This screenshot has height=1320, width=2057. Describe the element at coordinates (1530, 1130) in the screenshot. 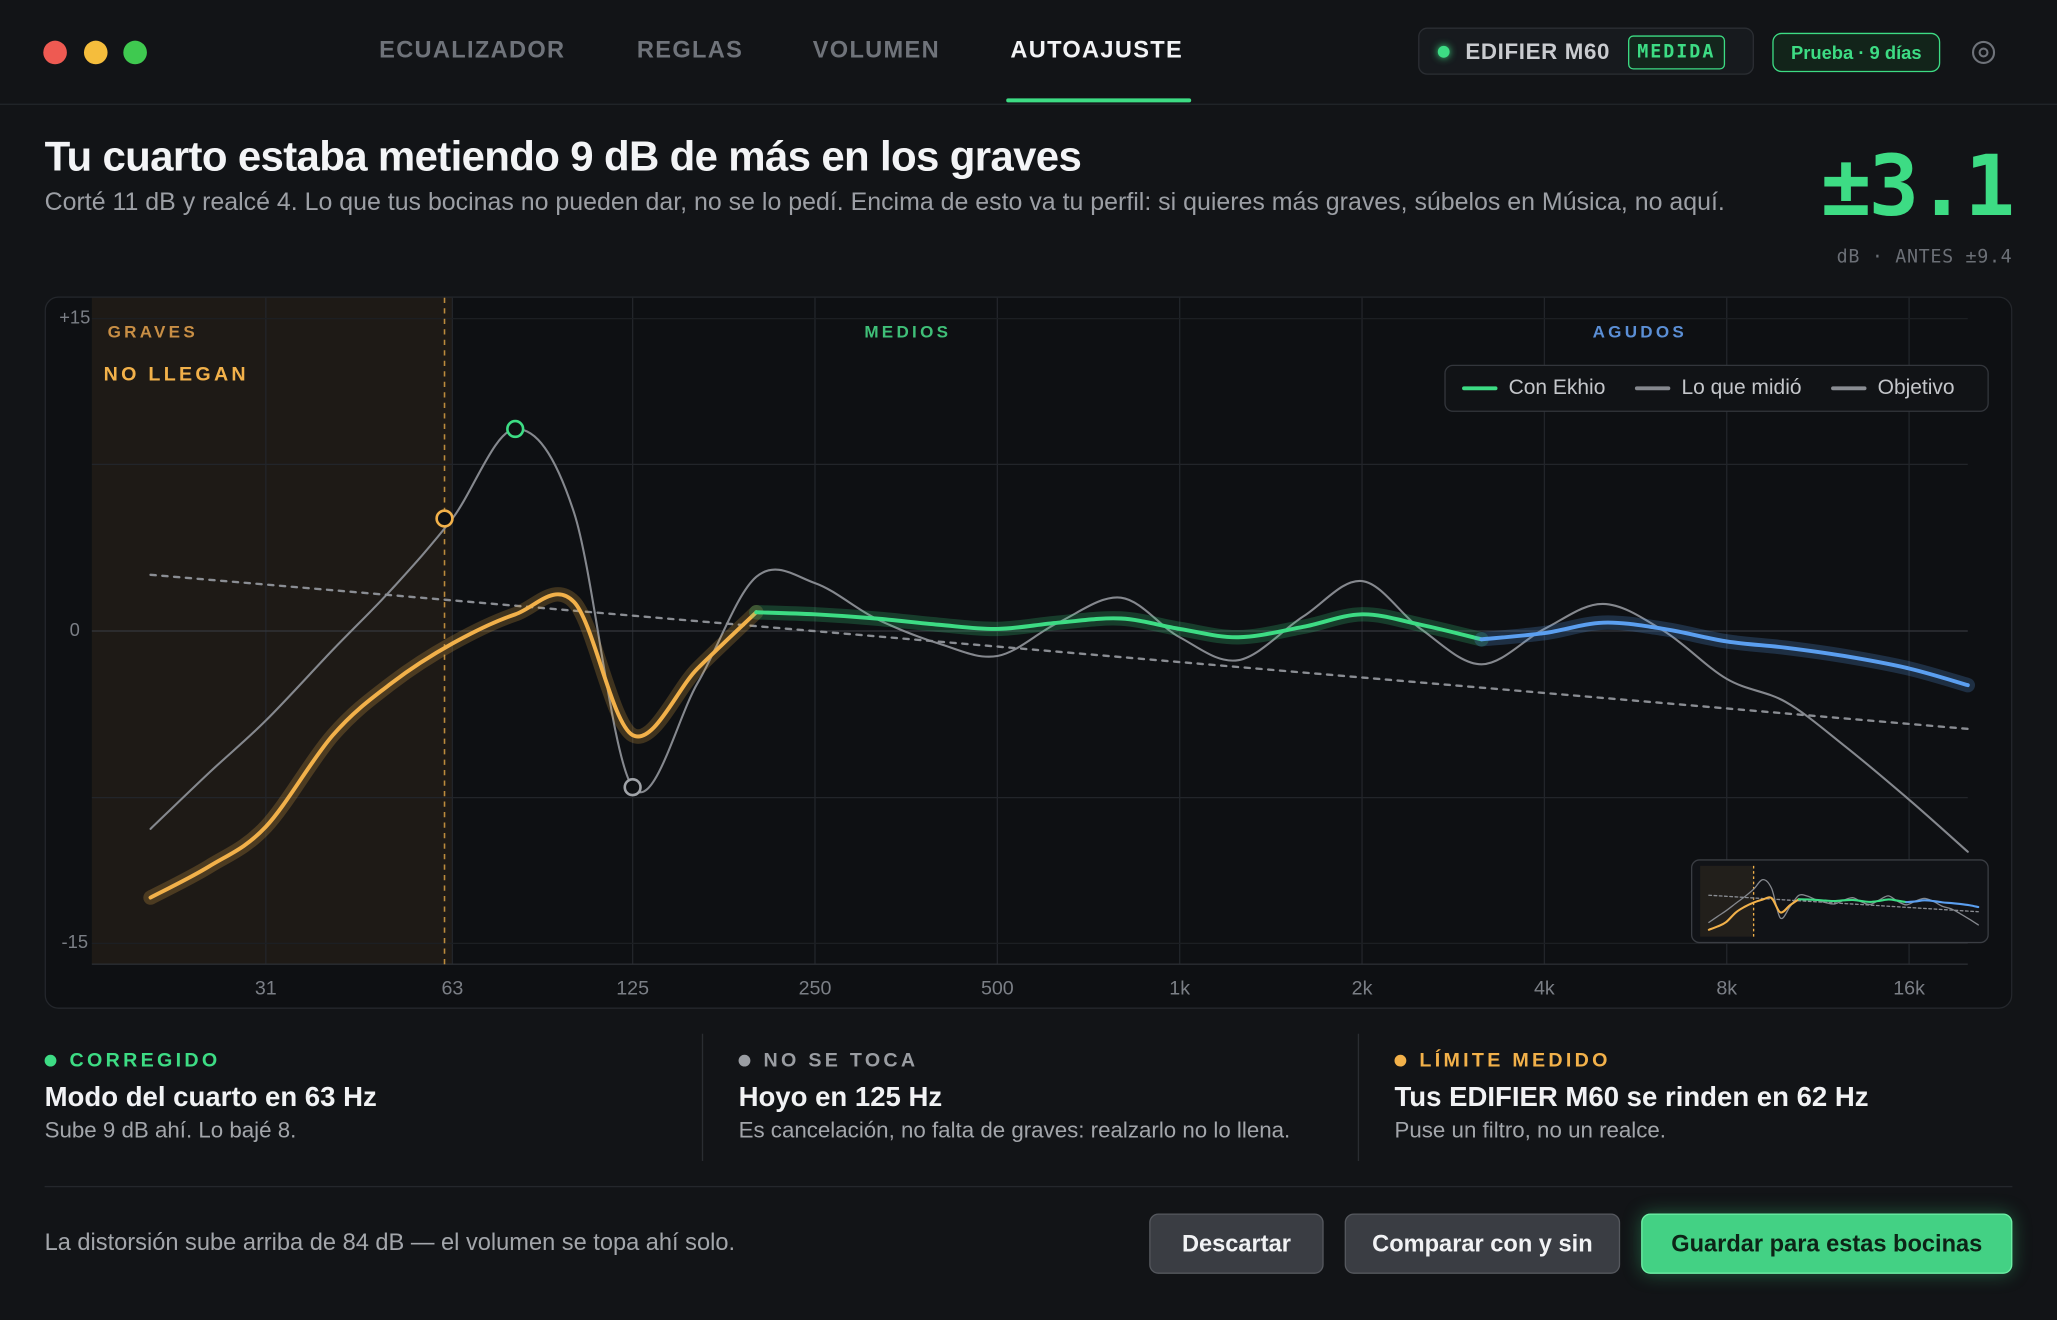

I see `card-text: Puse un filtro, no un realce.` at that location.